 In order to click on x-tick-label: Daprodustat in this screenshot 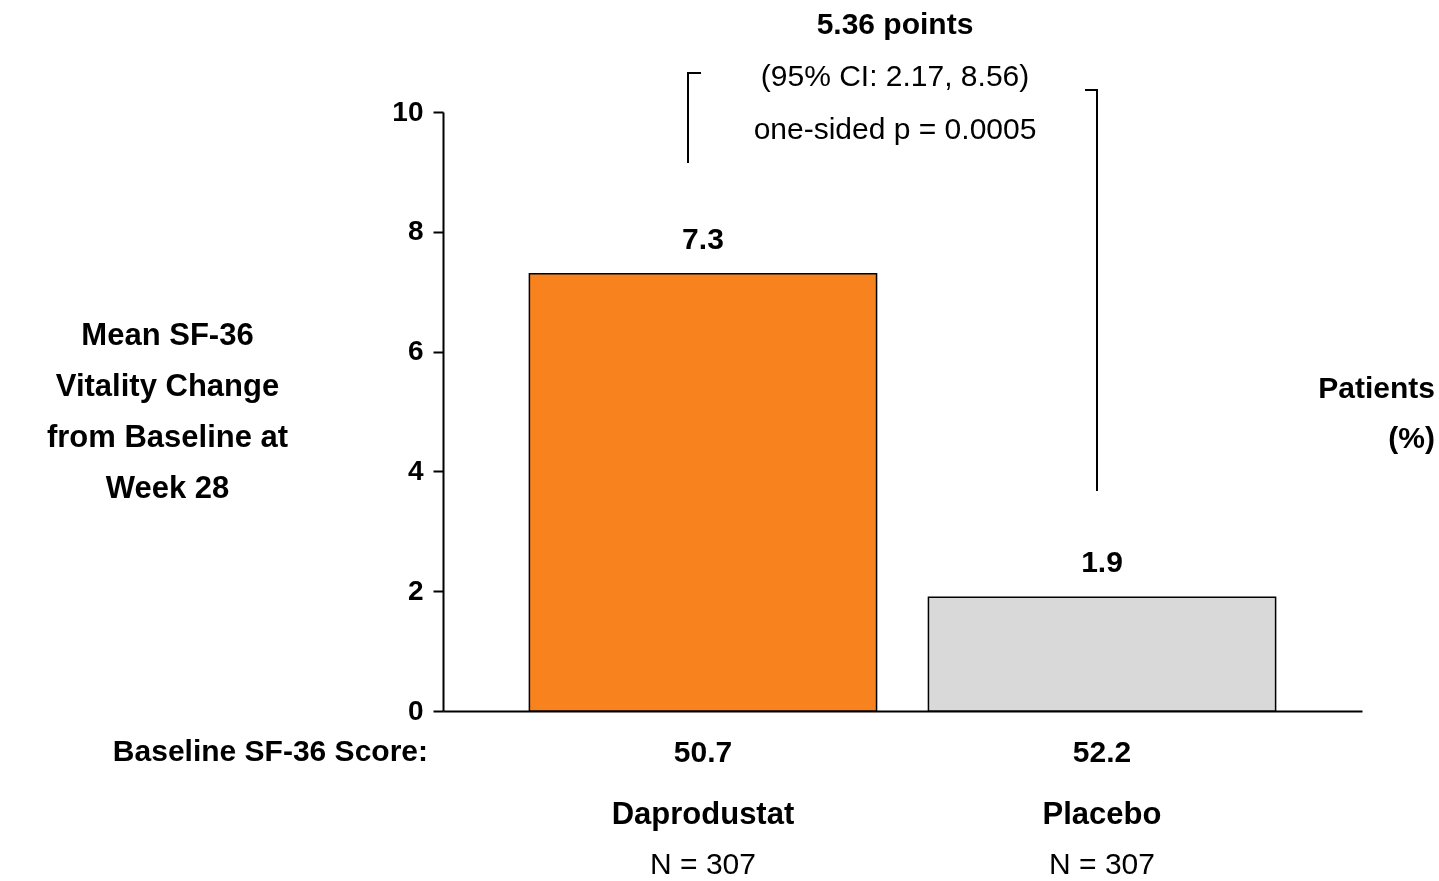, I will do `click(703, 813)`.